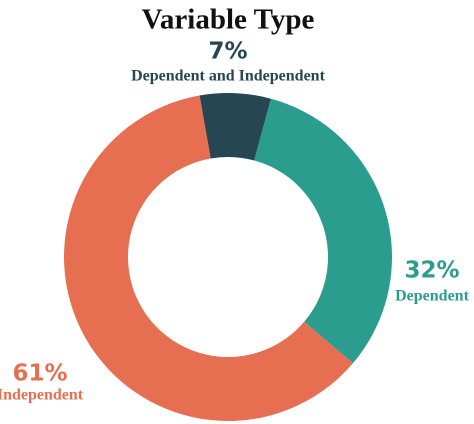  What do you see at coordinates (227, 52) in the screenshot?
I see `value-label: 7%` at bounding box center [227, 52].